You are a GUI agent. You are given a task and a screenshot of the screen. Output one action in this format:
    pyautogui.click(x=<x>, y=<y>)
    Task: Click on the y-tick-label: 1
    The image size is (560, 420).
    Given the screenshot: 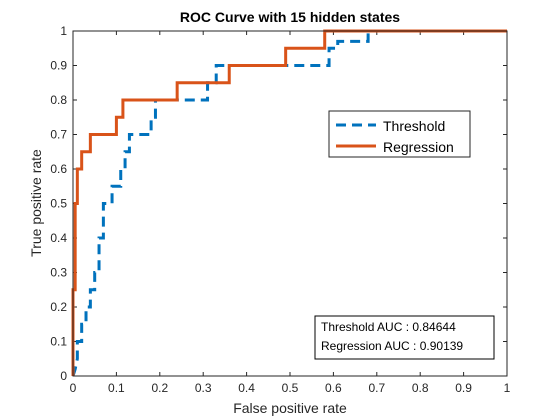 What is the action you would take?
    pyautogui.click(x=63, y=31)
    